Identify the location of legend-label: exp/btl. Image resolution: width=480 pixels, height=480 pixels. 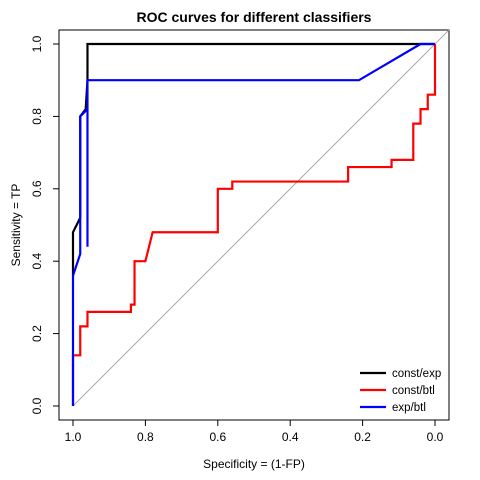
(409, 408).